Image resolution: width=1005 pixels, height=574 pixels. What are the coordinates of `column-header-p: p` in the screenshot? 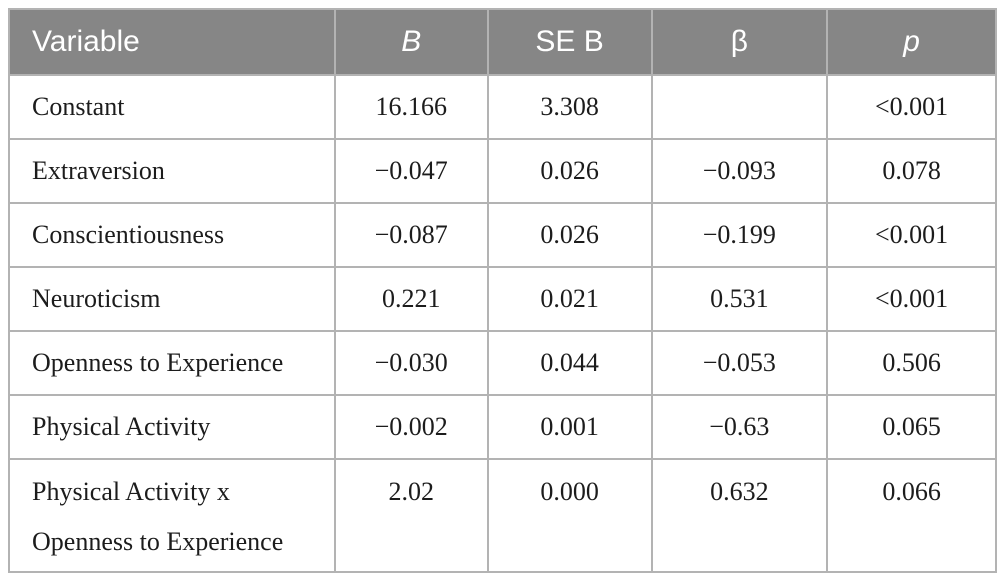 It's located at (911, 42).